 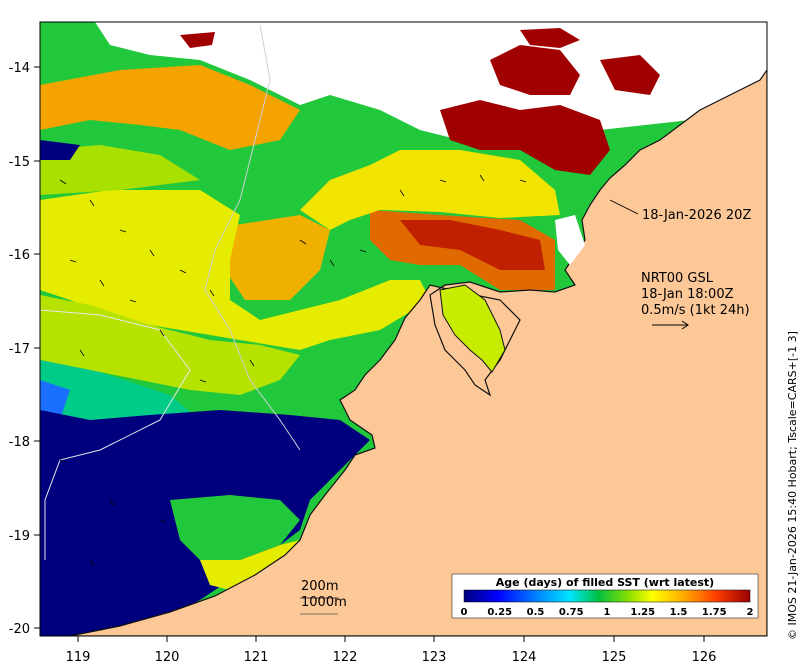 I want to click on colorbar-gradient, so click(x=607, y=596).